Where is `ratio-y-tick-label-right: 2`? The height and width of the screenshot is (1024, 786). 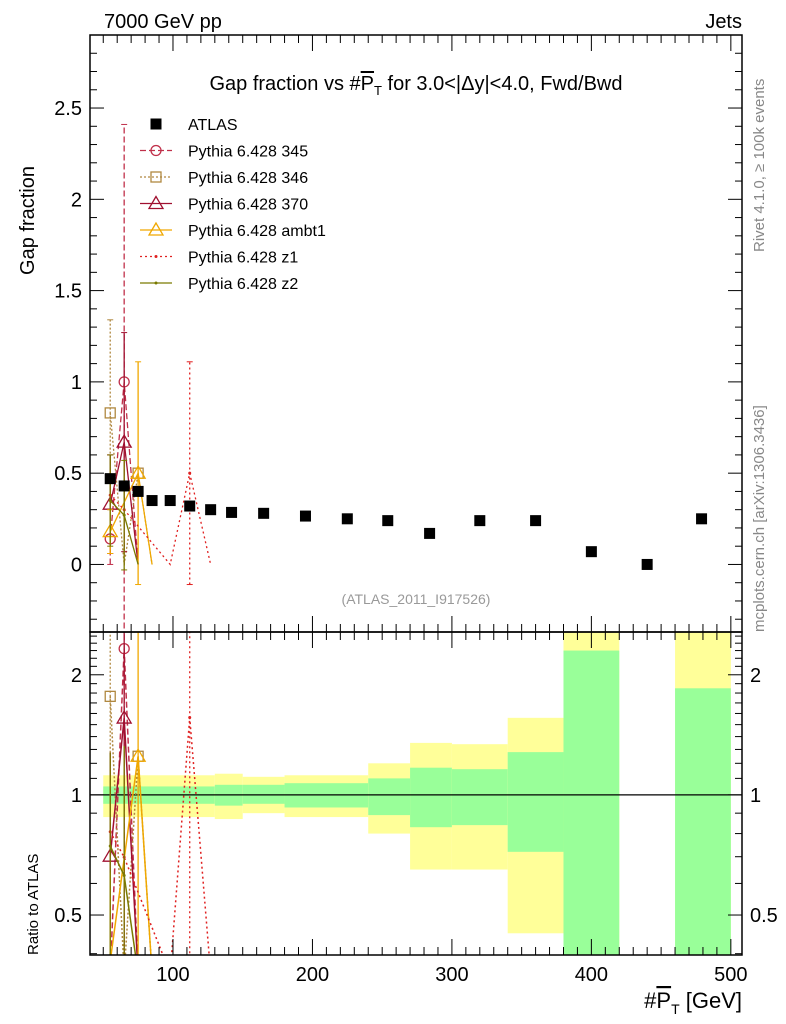 ratio-y-tick-label-right: 2 is located at coordinates (755, 676).